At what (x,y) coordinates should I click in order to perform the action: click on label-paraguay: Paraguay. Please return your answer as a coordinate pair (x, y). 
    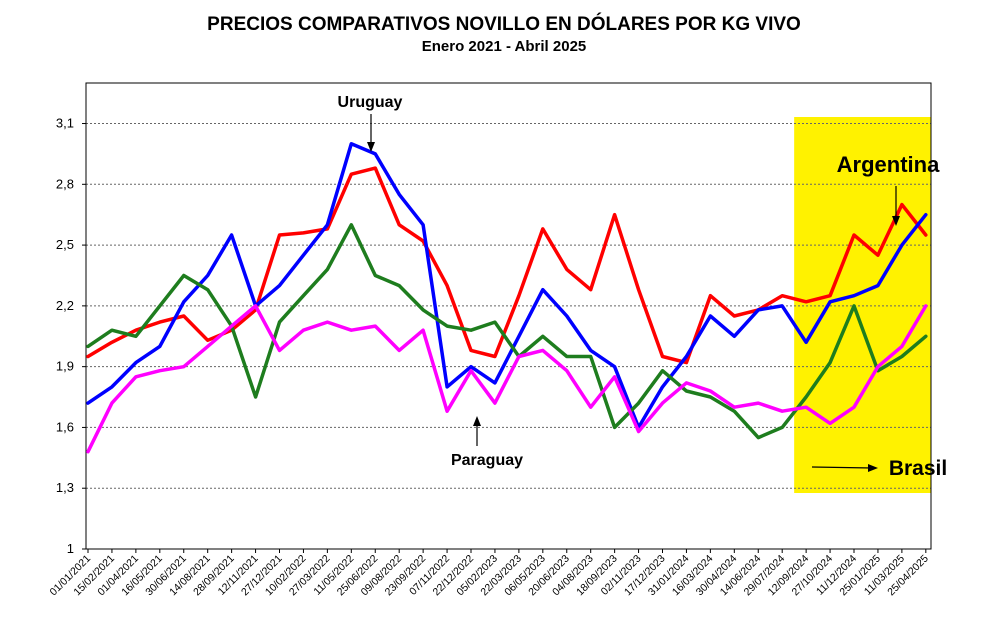
    Looking at the image, I should click on (487, 460).